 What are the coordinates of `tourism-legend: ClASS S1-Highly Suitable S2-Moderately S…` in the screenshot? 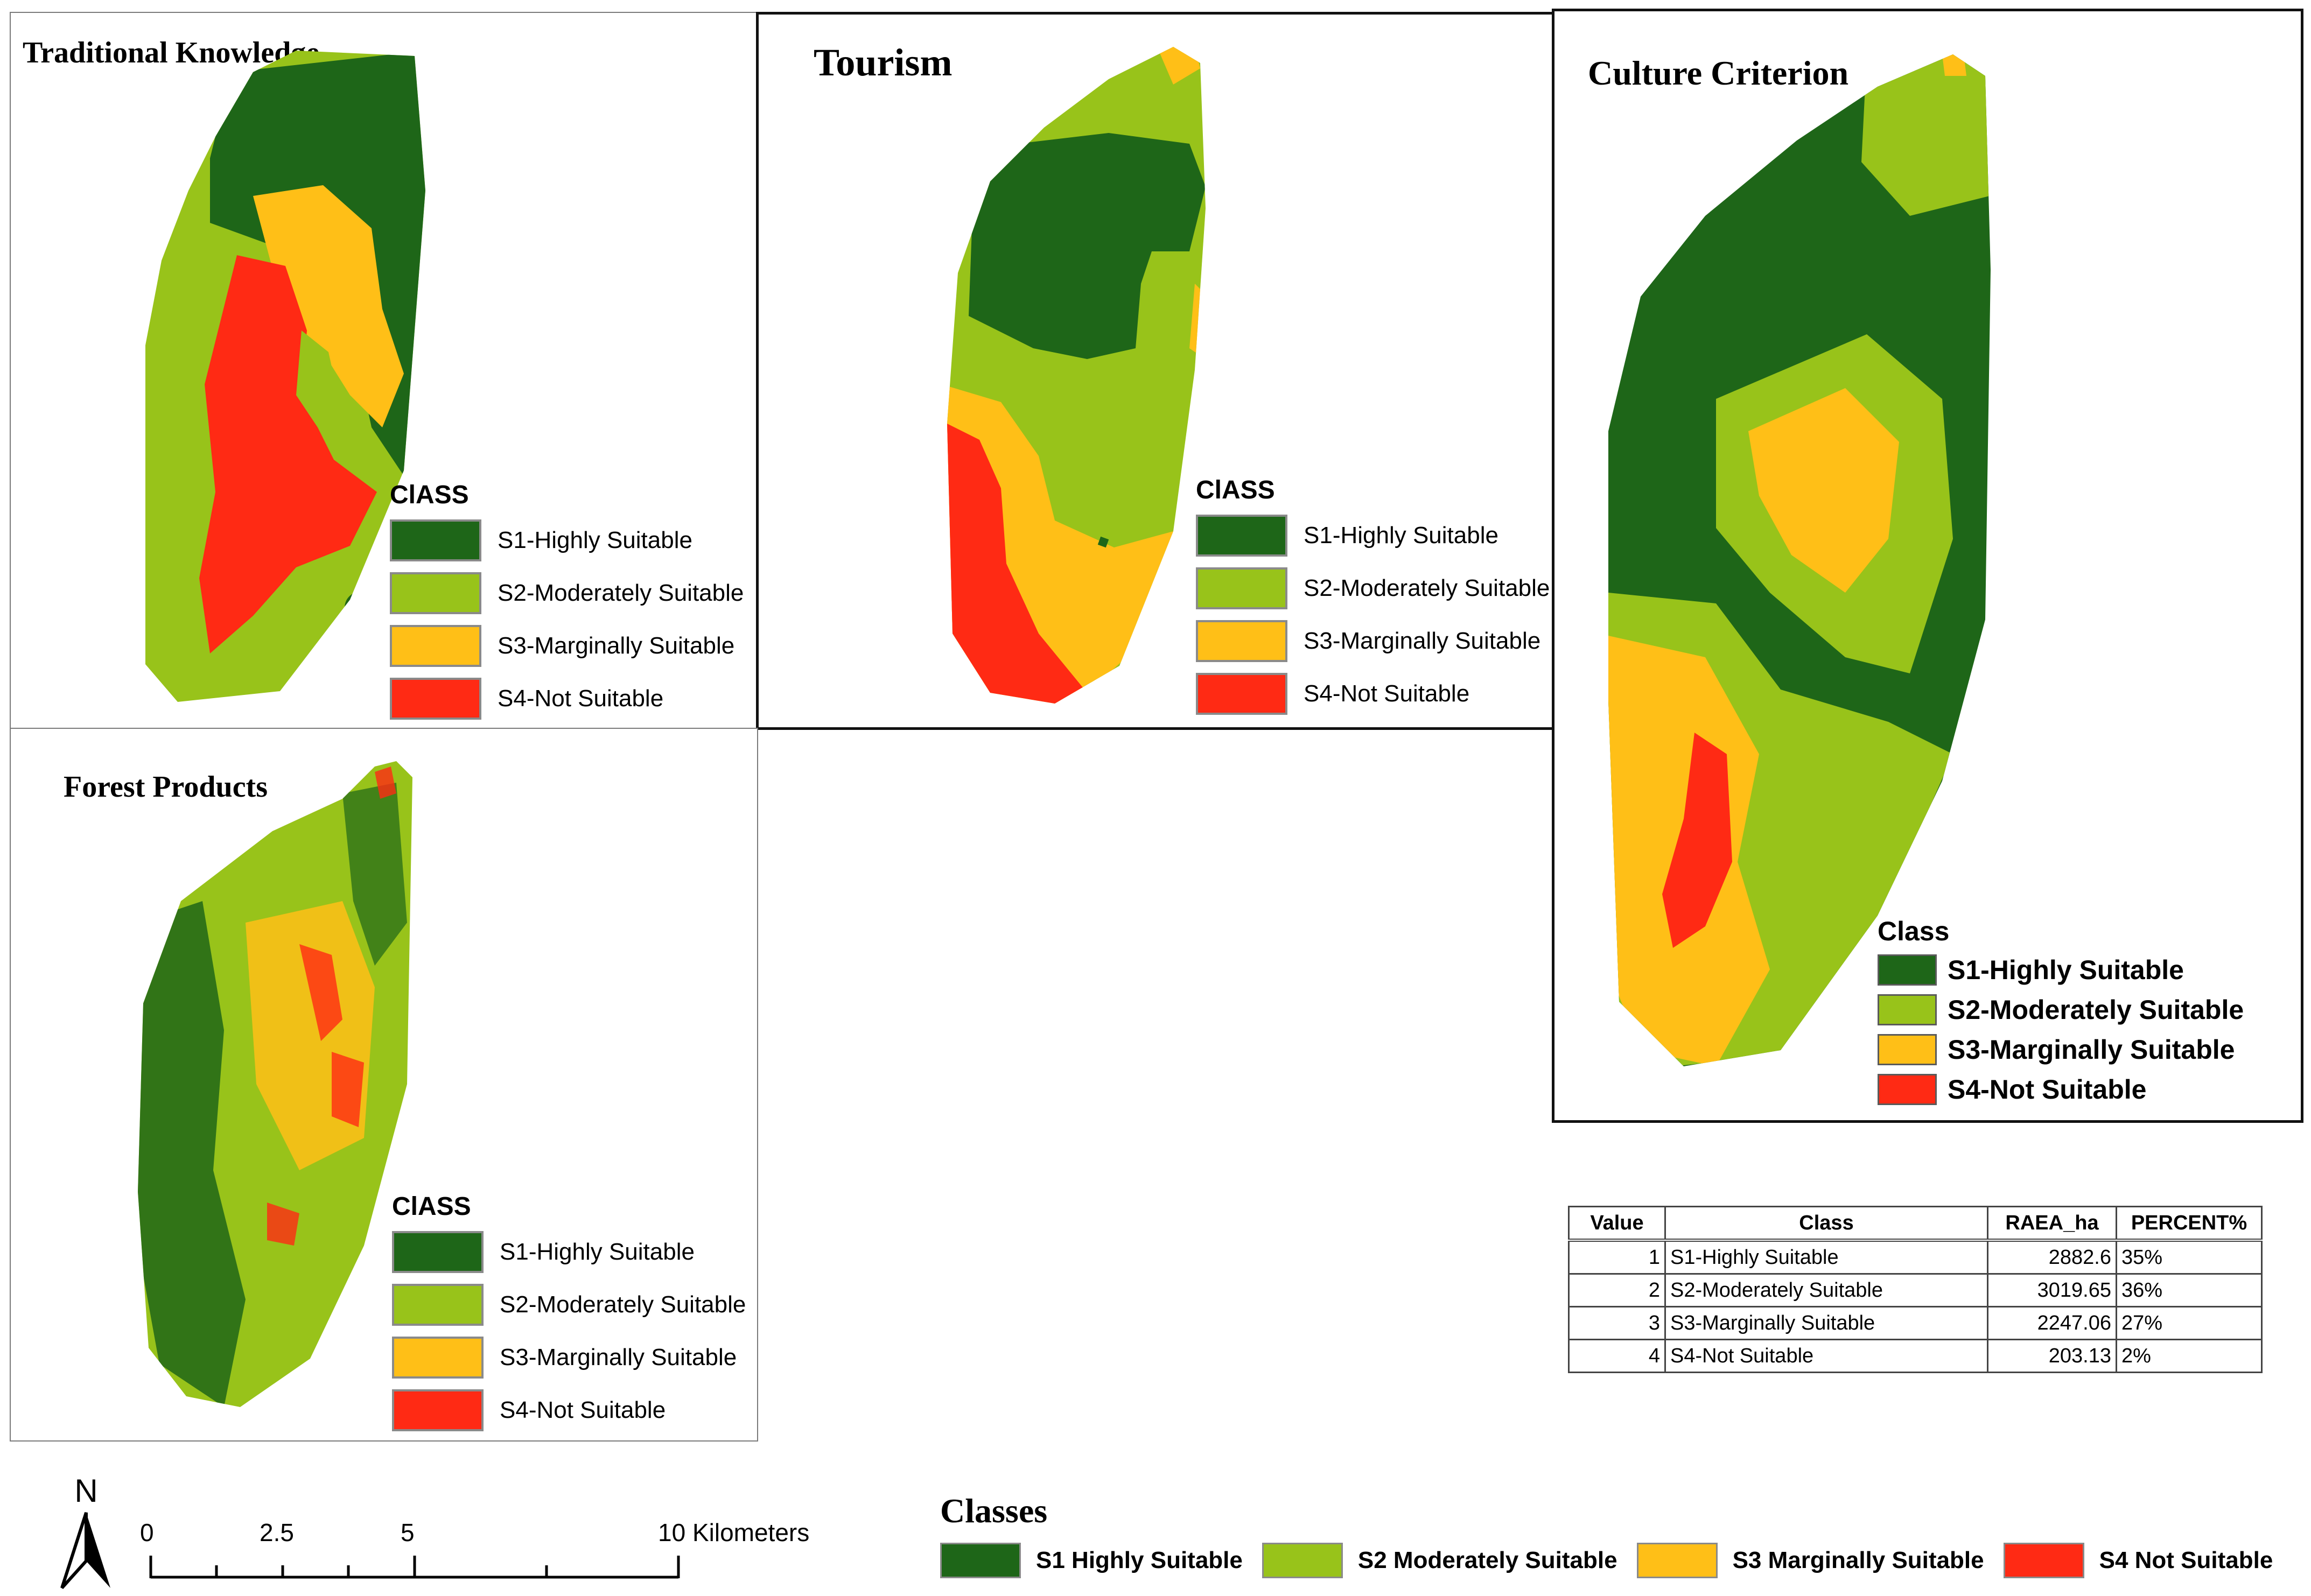 It's located at (1373, 602).